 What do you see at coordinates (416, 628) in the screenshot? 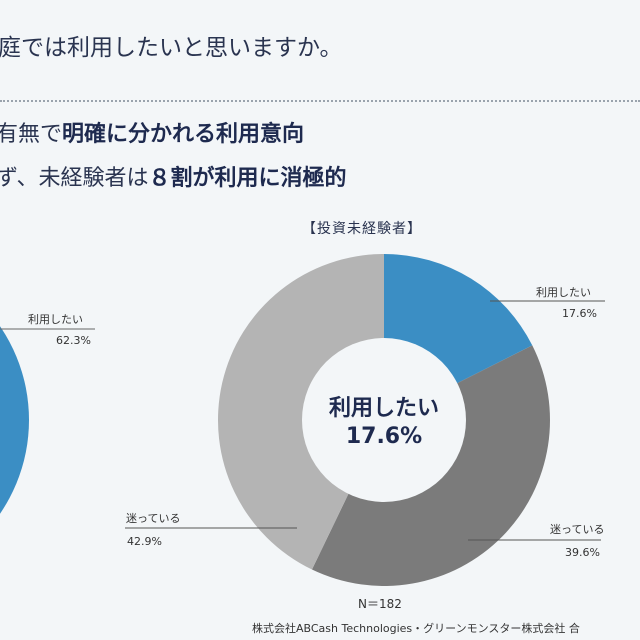
I see `source-credit: 株式会社ABCash Technologies・グリーンモンスター株式会社 合` at bounding box center [416, 628].